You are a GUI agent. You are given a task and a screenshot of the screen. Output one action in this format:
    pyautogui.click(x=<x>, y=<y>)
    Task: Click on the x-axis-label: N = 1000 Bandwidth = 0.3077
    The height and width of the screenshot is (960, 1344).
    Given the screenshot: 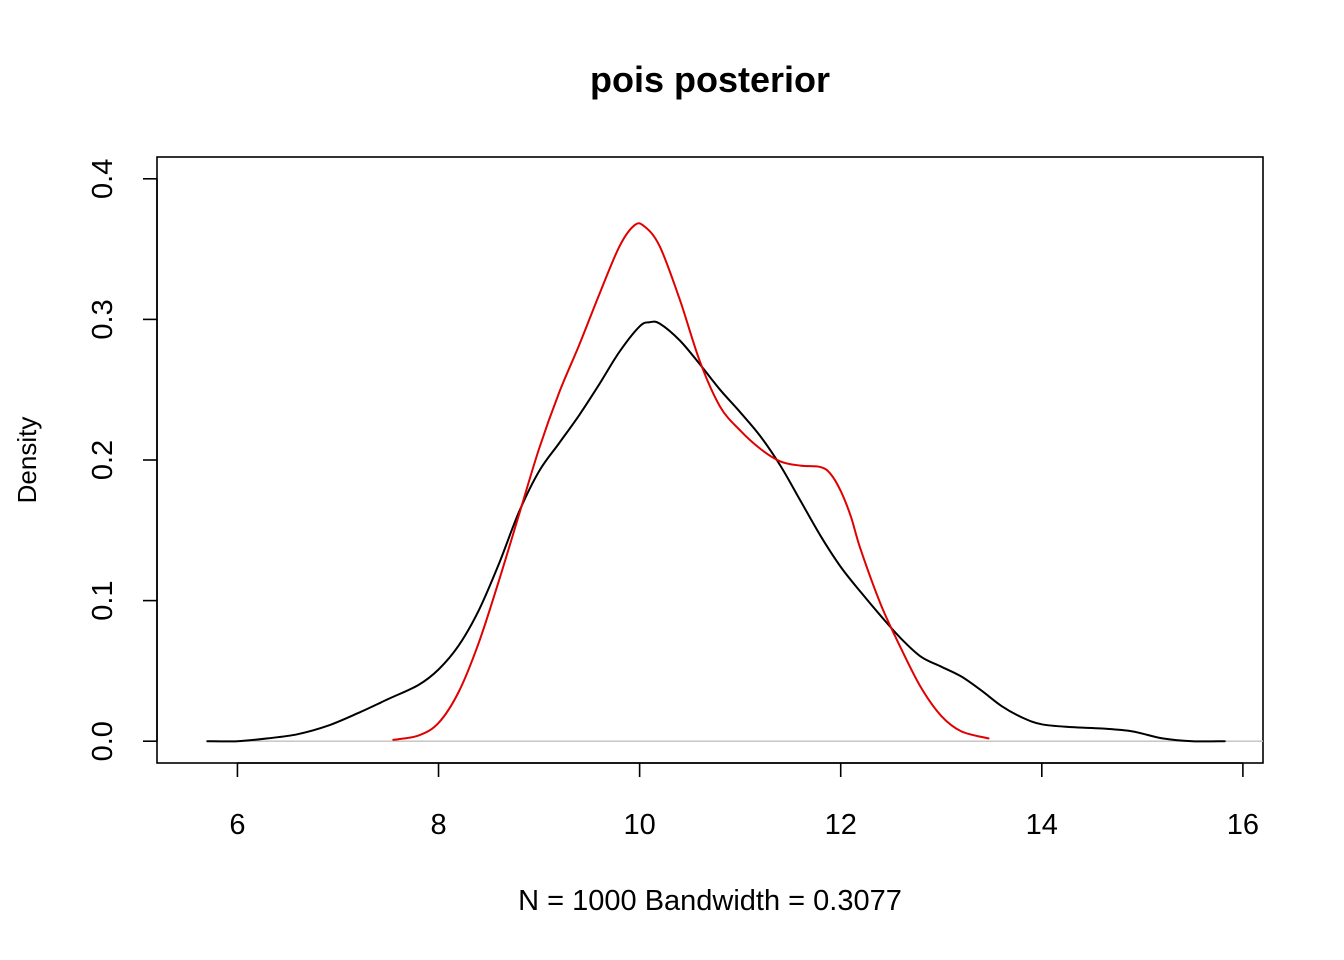 What is the action you would take?
    pyautogui.click(x=710, y=901)
    